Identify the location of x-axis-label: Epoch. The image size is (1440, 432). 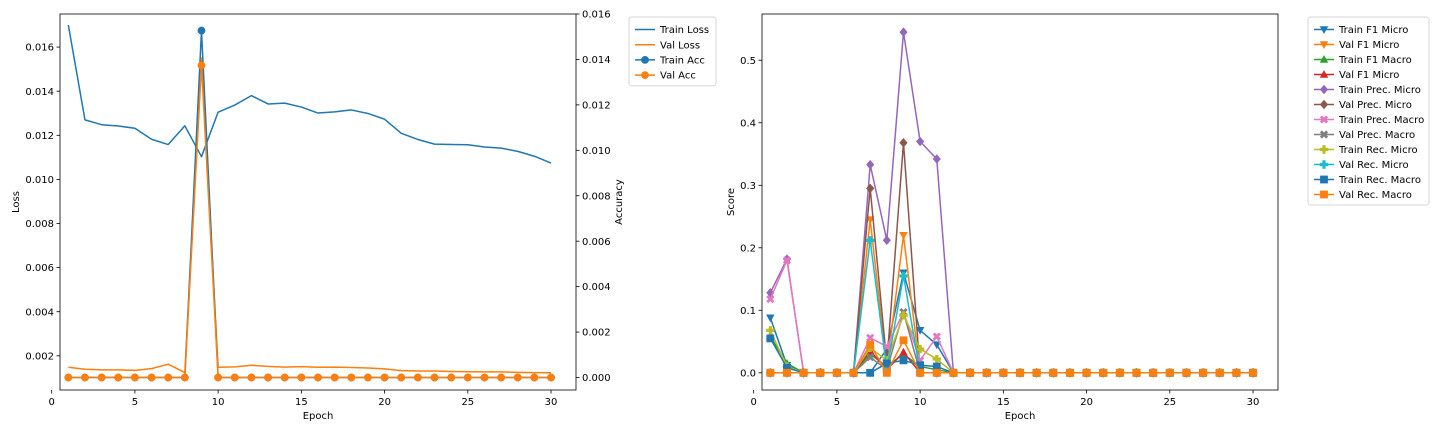
(318, 416).